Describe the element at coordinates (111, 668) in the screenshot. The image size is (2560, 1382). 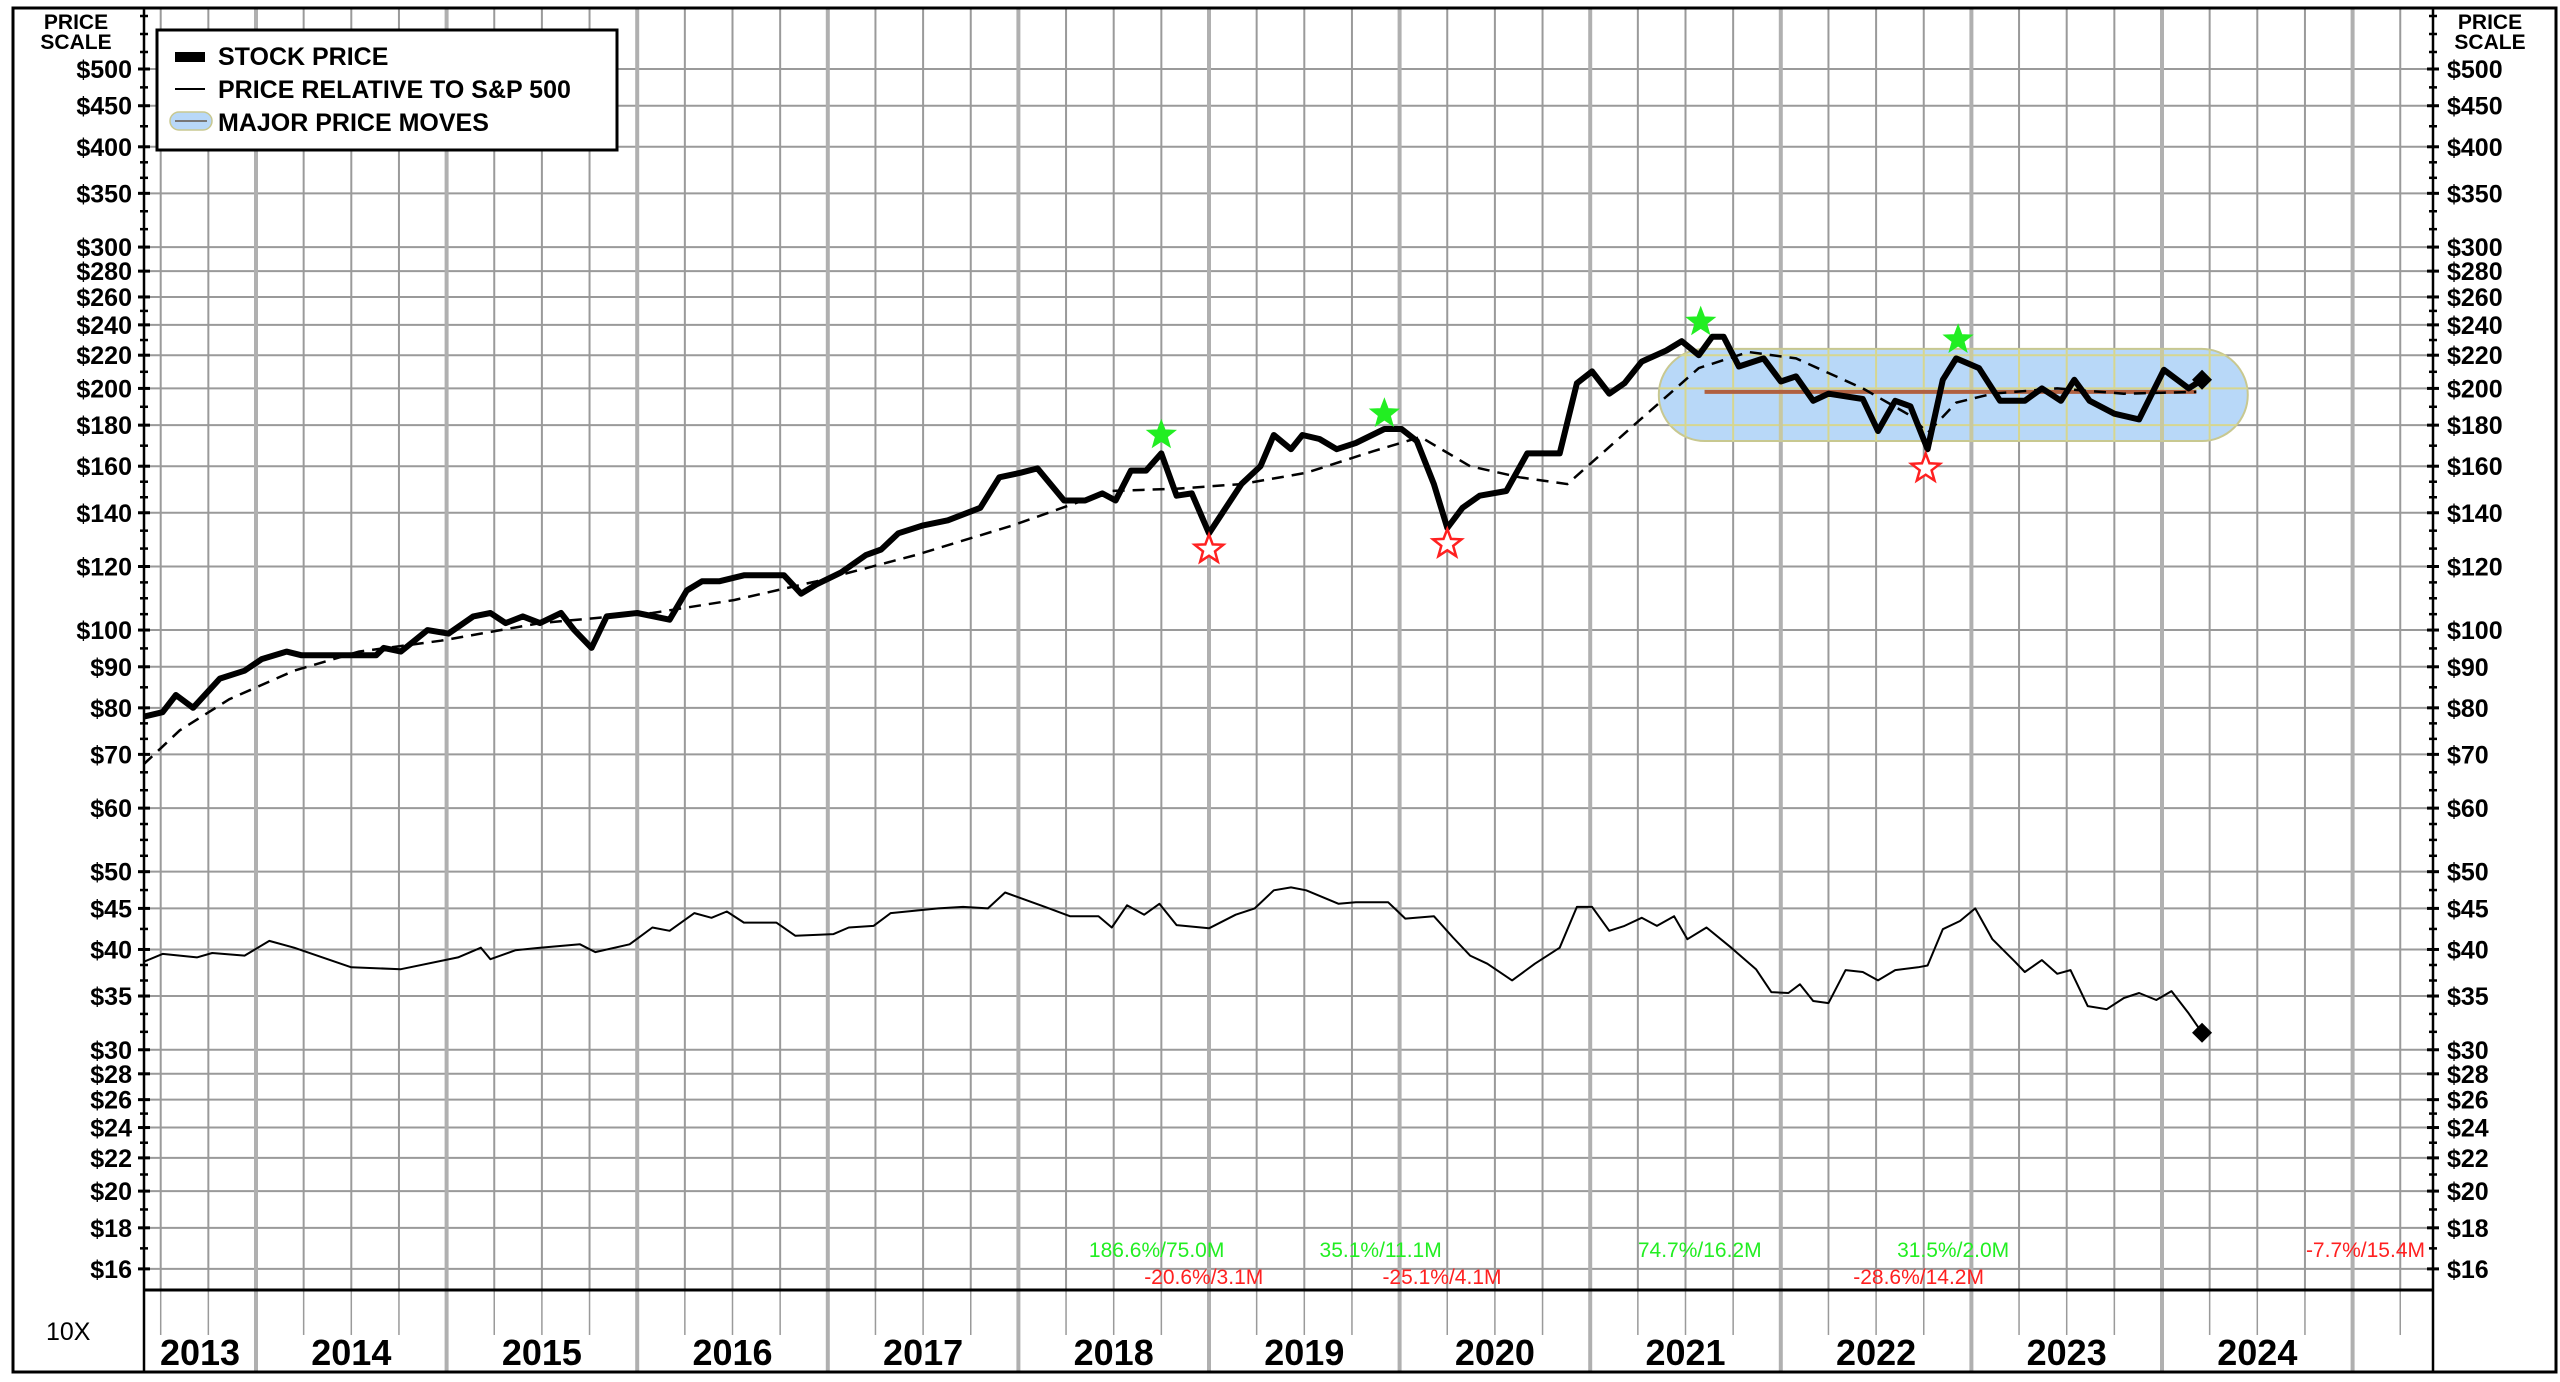
I see `left-tick-label: $90` at that location.